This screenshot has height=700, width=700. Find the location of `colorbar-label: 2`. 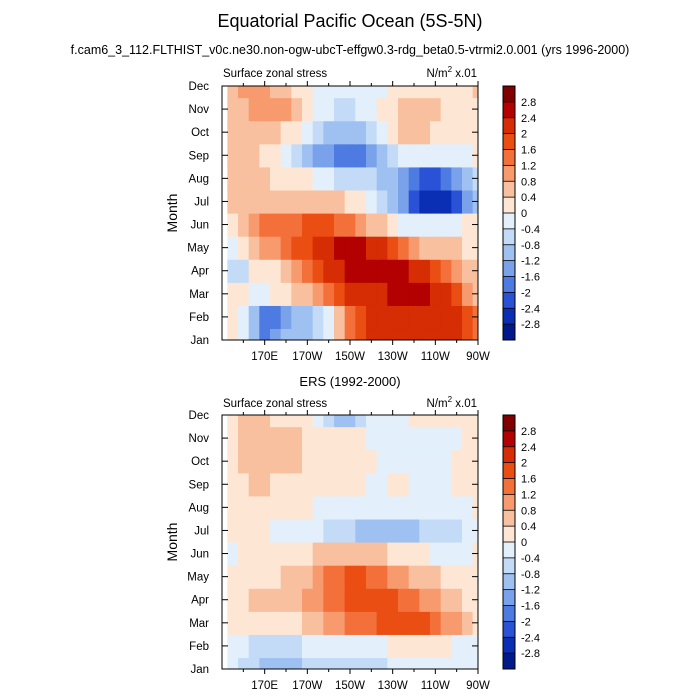

colorbar-label: 2 is located at coordinates (524, 135).